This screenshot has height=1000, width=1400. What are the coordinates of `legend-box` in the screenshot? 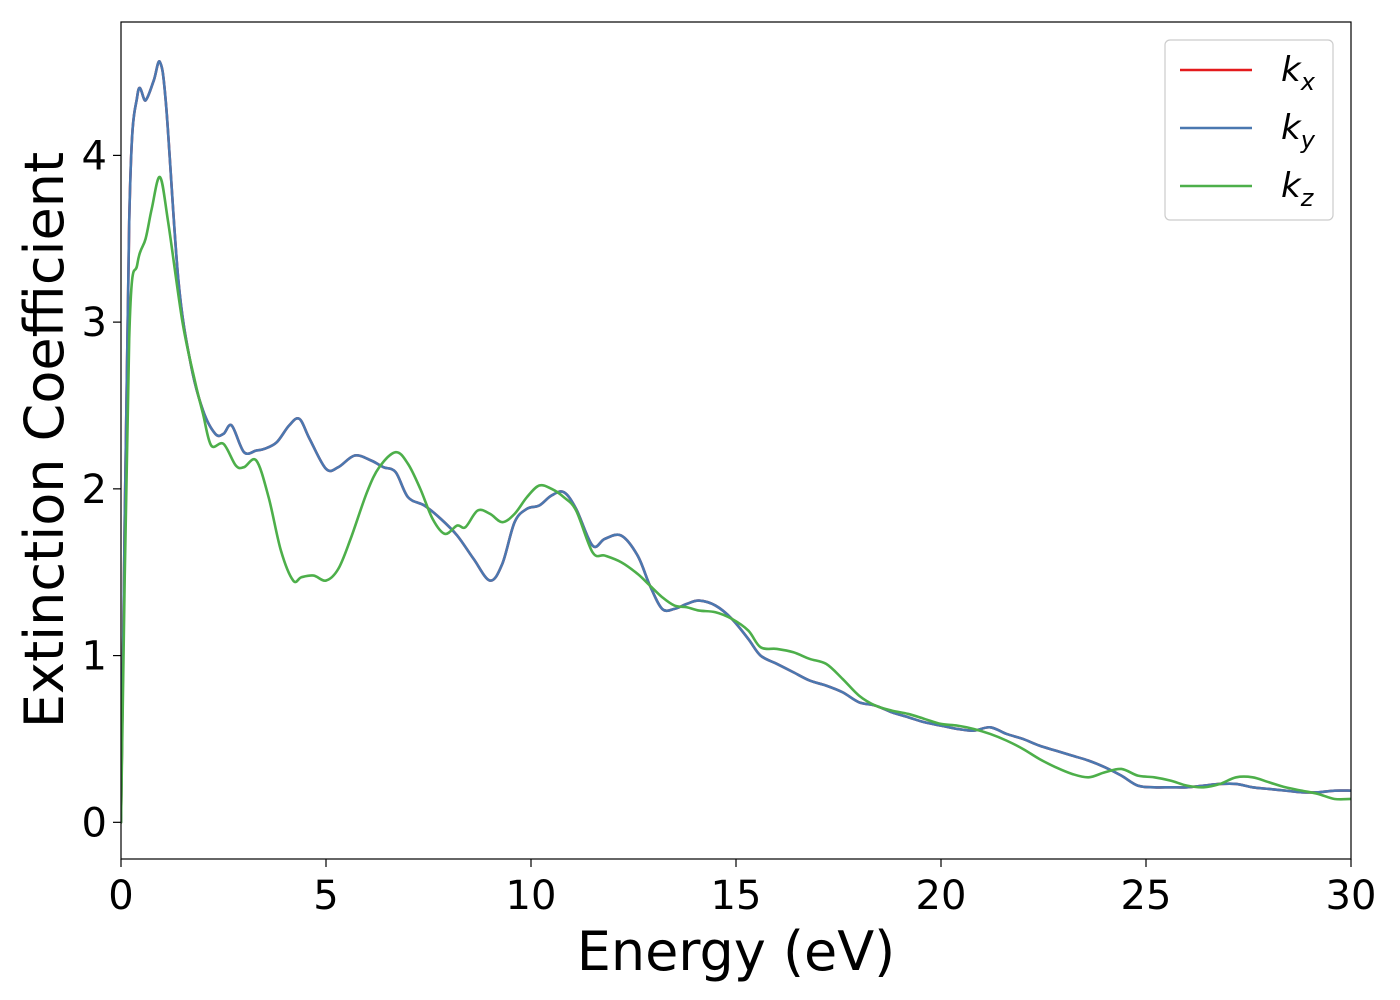 It's located at (1249, 130).